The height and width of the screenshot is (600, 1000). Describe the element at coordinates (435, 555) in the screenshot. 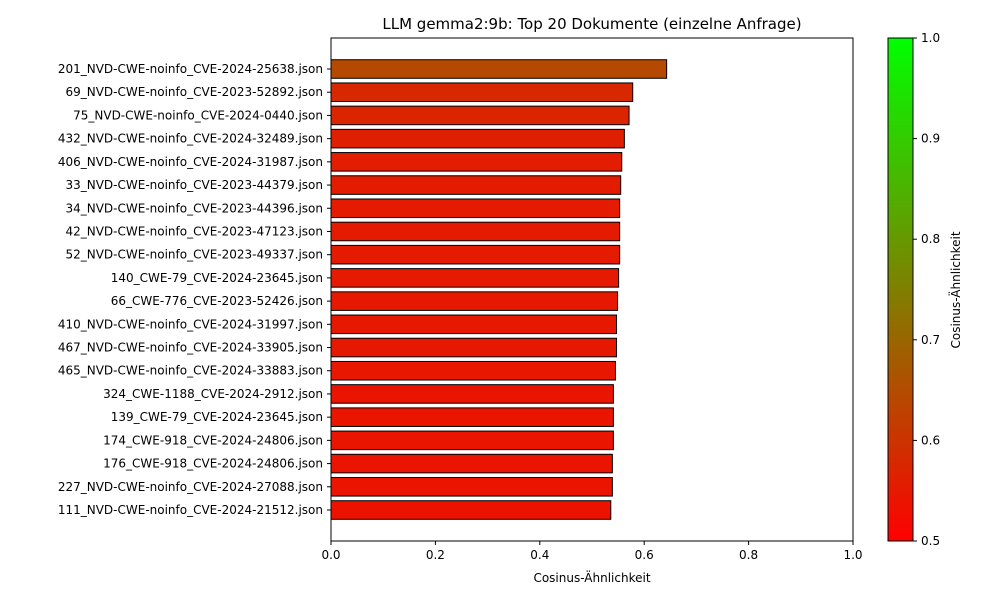

I see `x-tick-label: 0.2` at that location.